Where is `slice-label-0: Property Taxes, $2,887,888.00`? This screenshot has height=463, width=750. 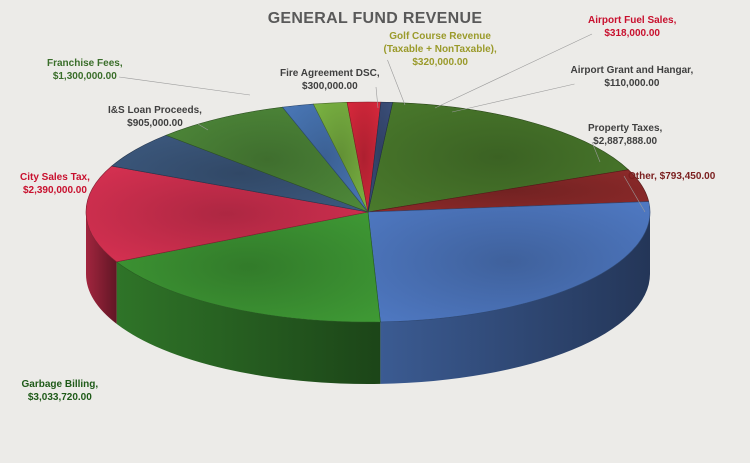 slice-label-0: Property Taxes, $2,887,888.00 is located at coordinates (625, 135).